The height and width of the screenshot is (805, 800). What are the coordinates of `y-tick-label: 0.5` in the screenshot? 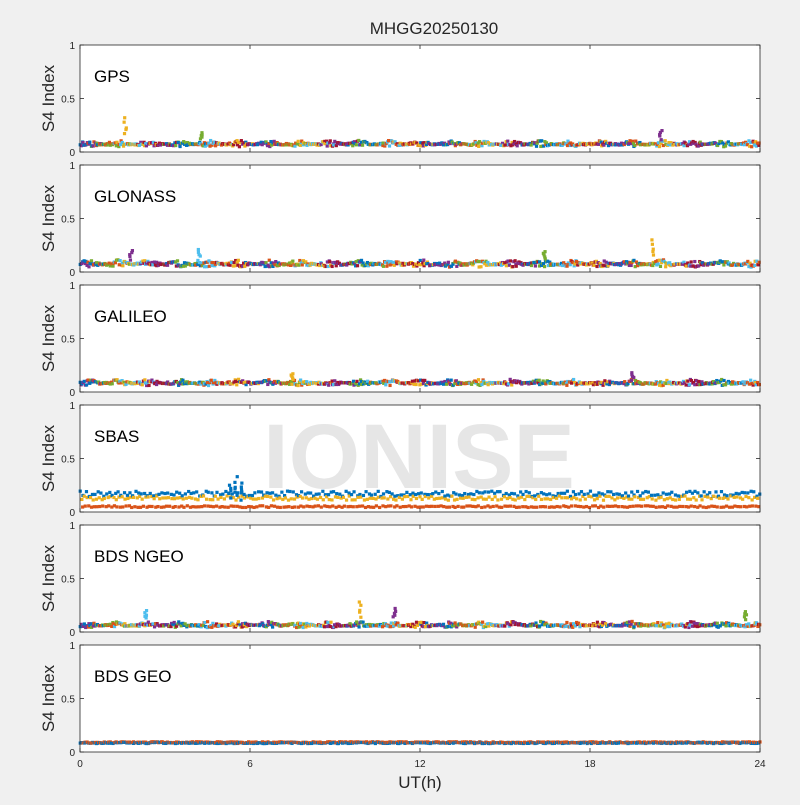 It's located at (68, 100).